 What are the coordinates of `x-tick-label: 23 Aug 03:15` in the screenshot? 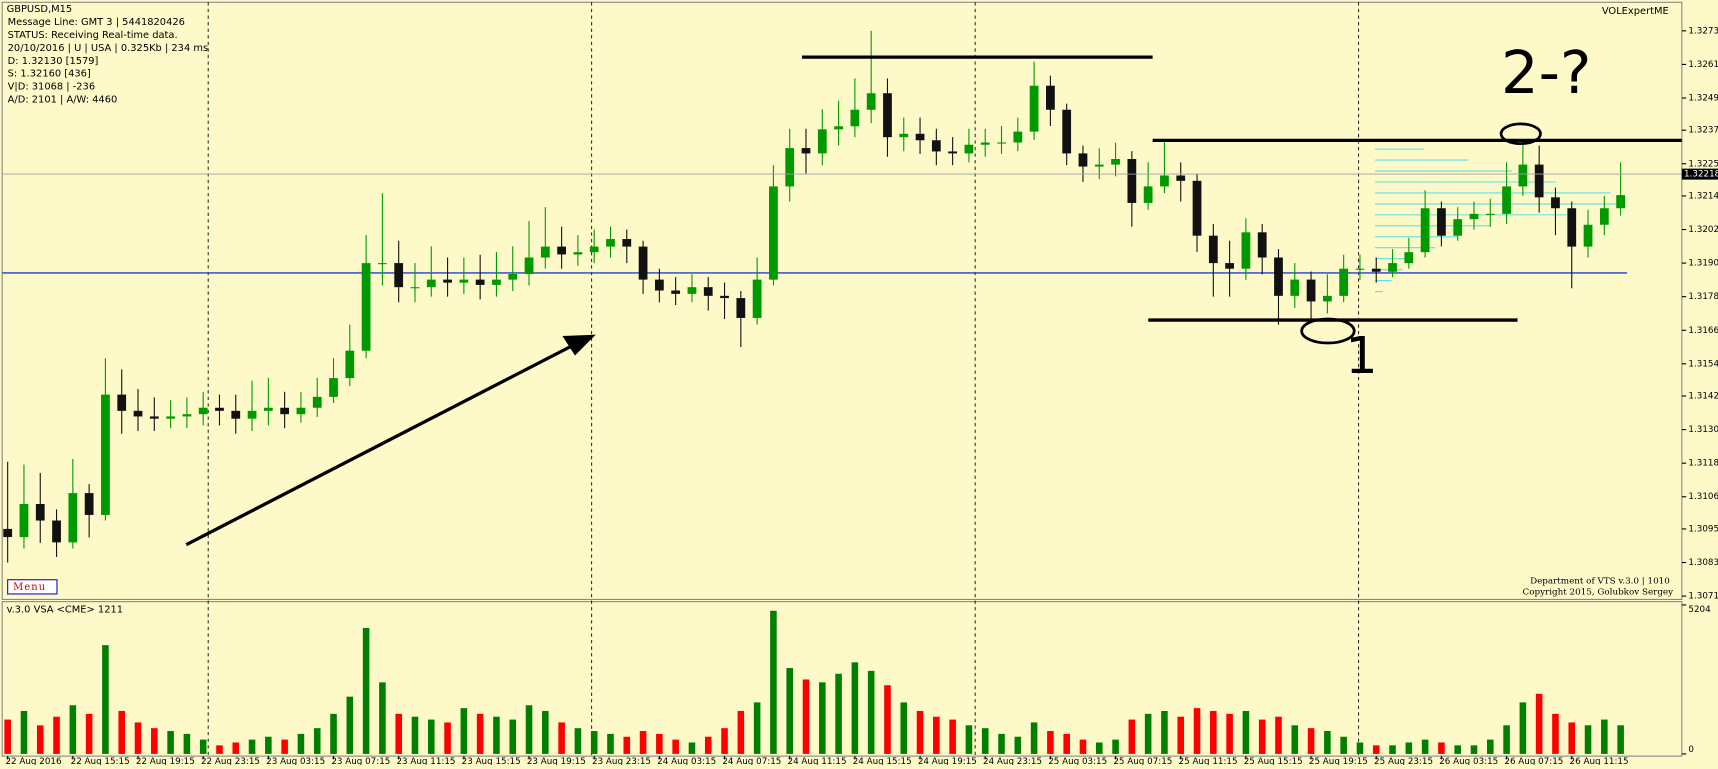 It's located at (295, 761).